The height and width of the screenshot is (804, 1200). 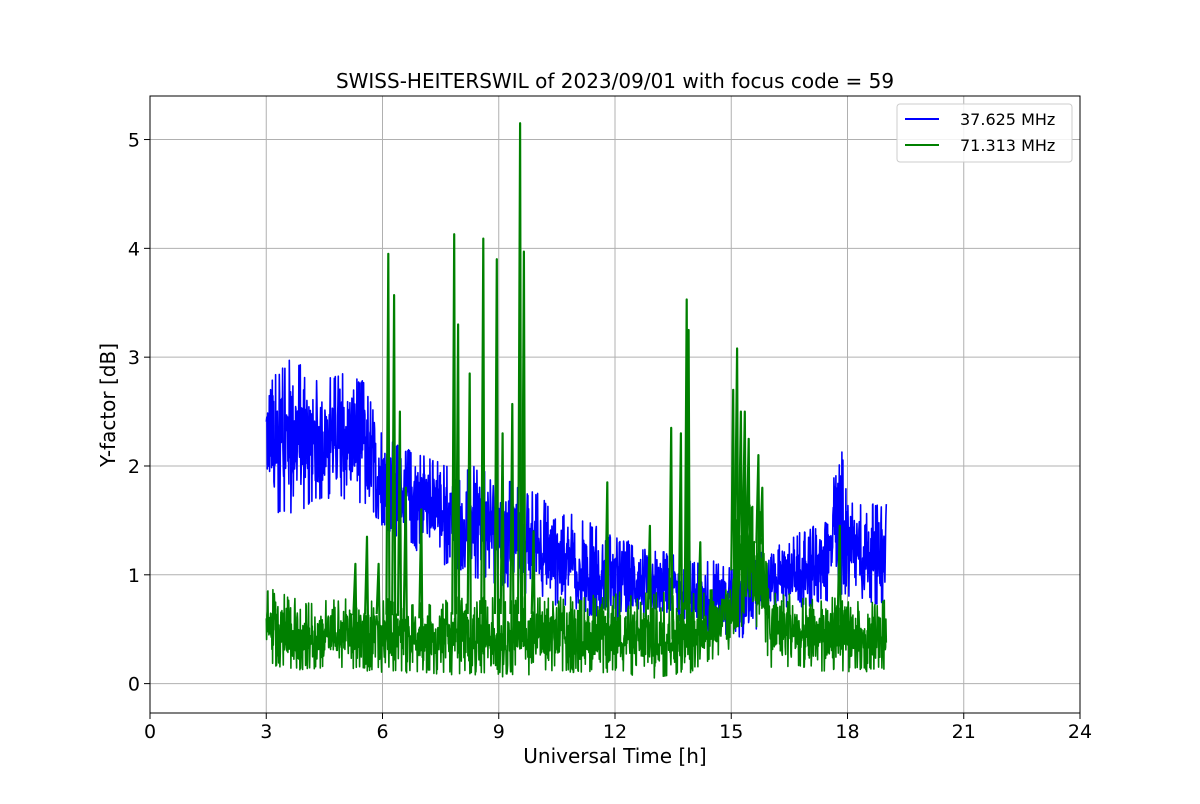 I want to click on x-tick-label: 24, so click(x=1080, y=732).